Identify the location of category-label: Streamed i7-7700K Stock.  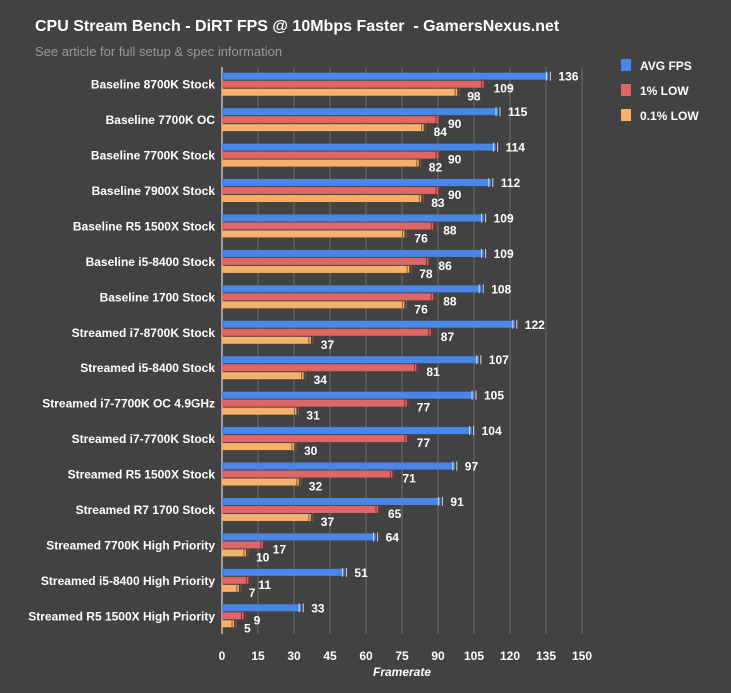
(144, 439).